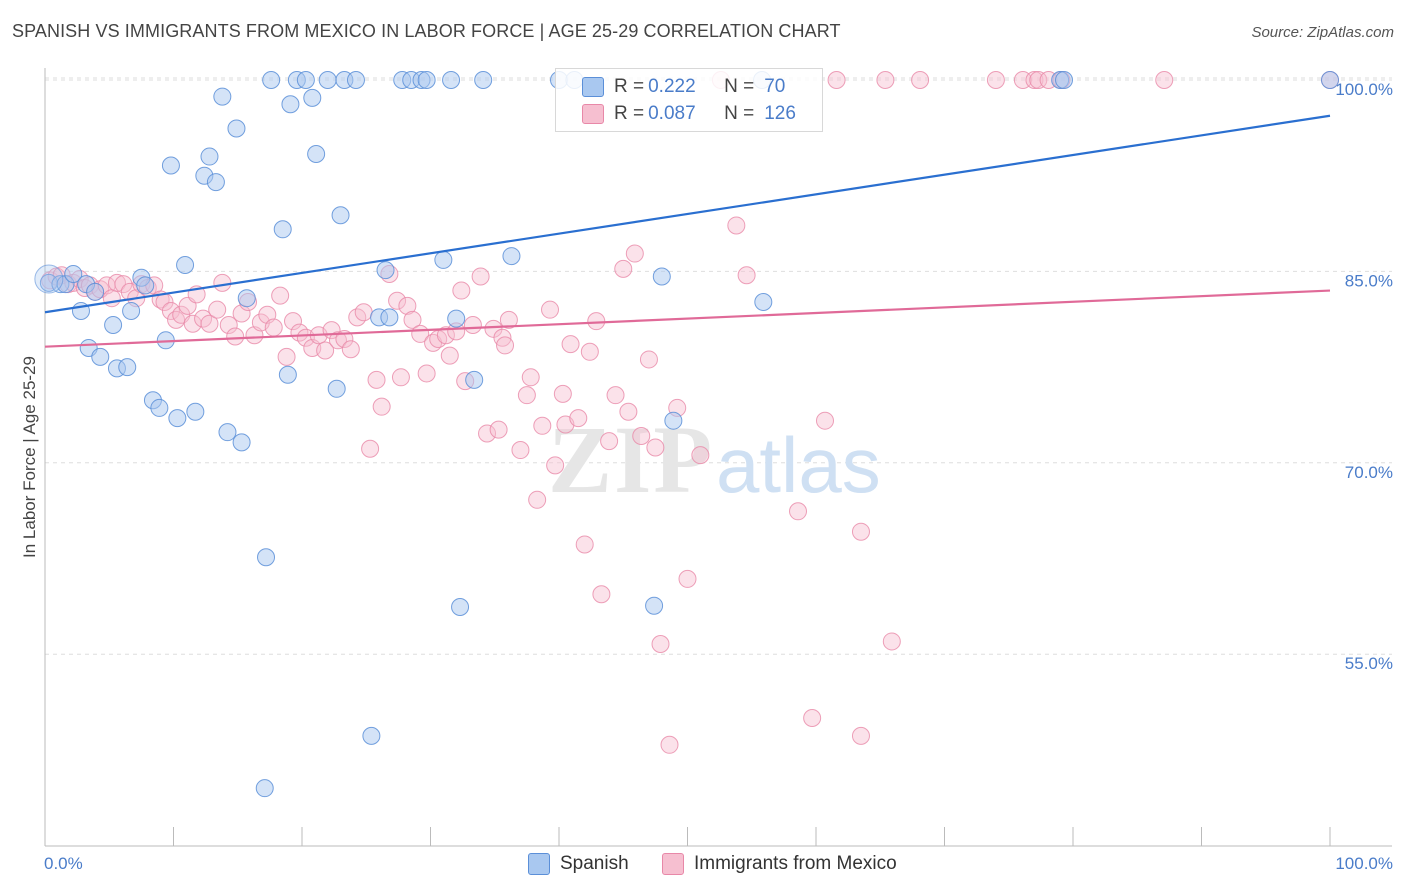 This screenshot has width=1406, height=892. I want to click on legend-n-label: N =, so click(739, 113).